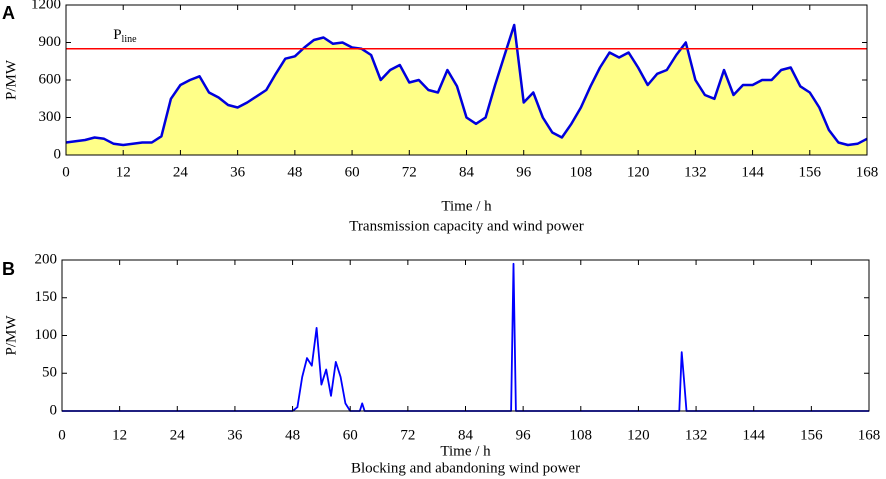 The height and width of the screenshot is (479, 886). I want to click on capacity-label-main: P, so click(117, 35).